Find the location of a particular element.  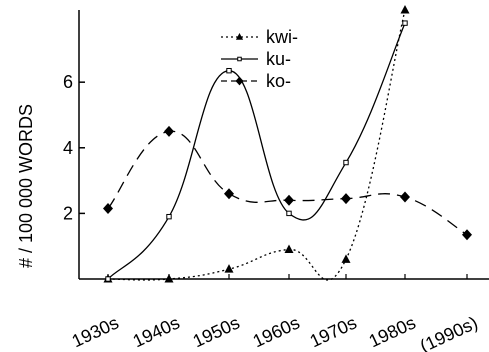

legend-label: kwi- is located at coordinates (282, 37).